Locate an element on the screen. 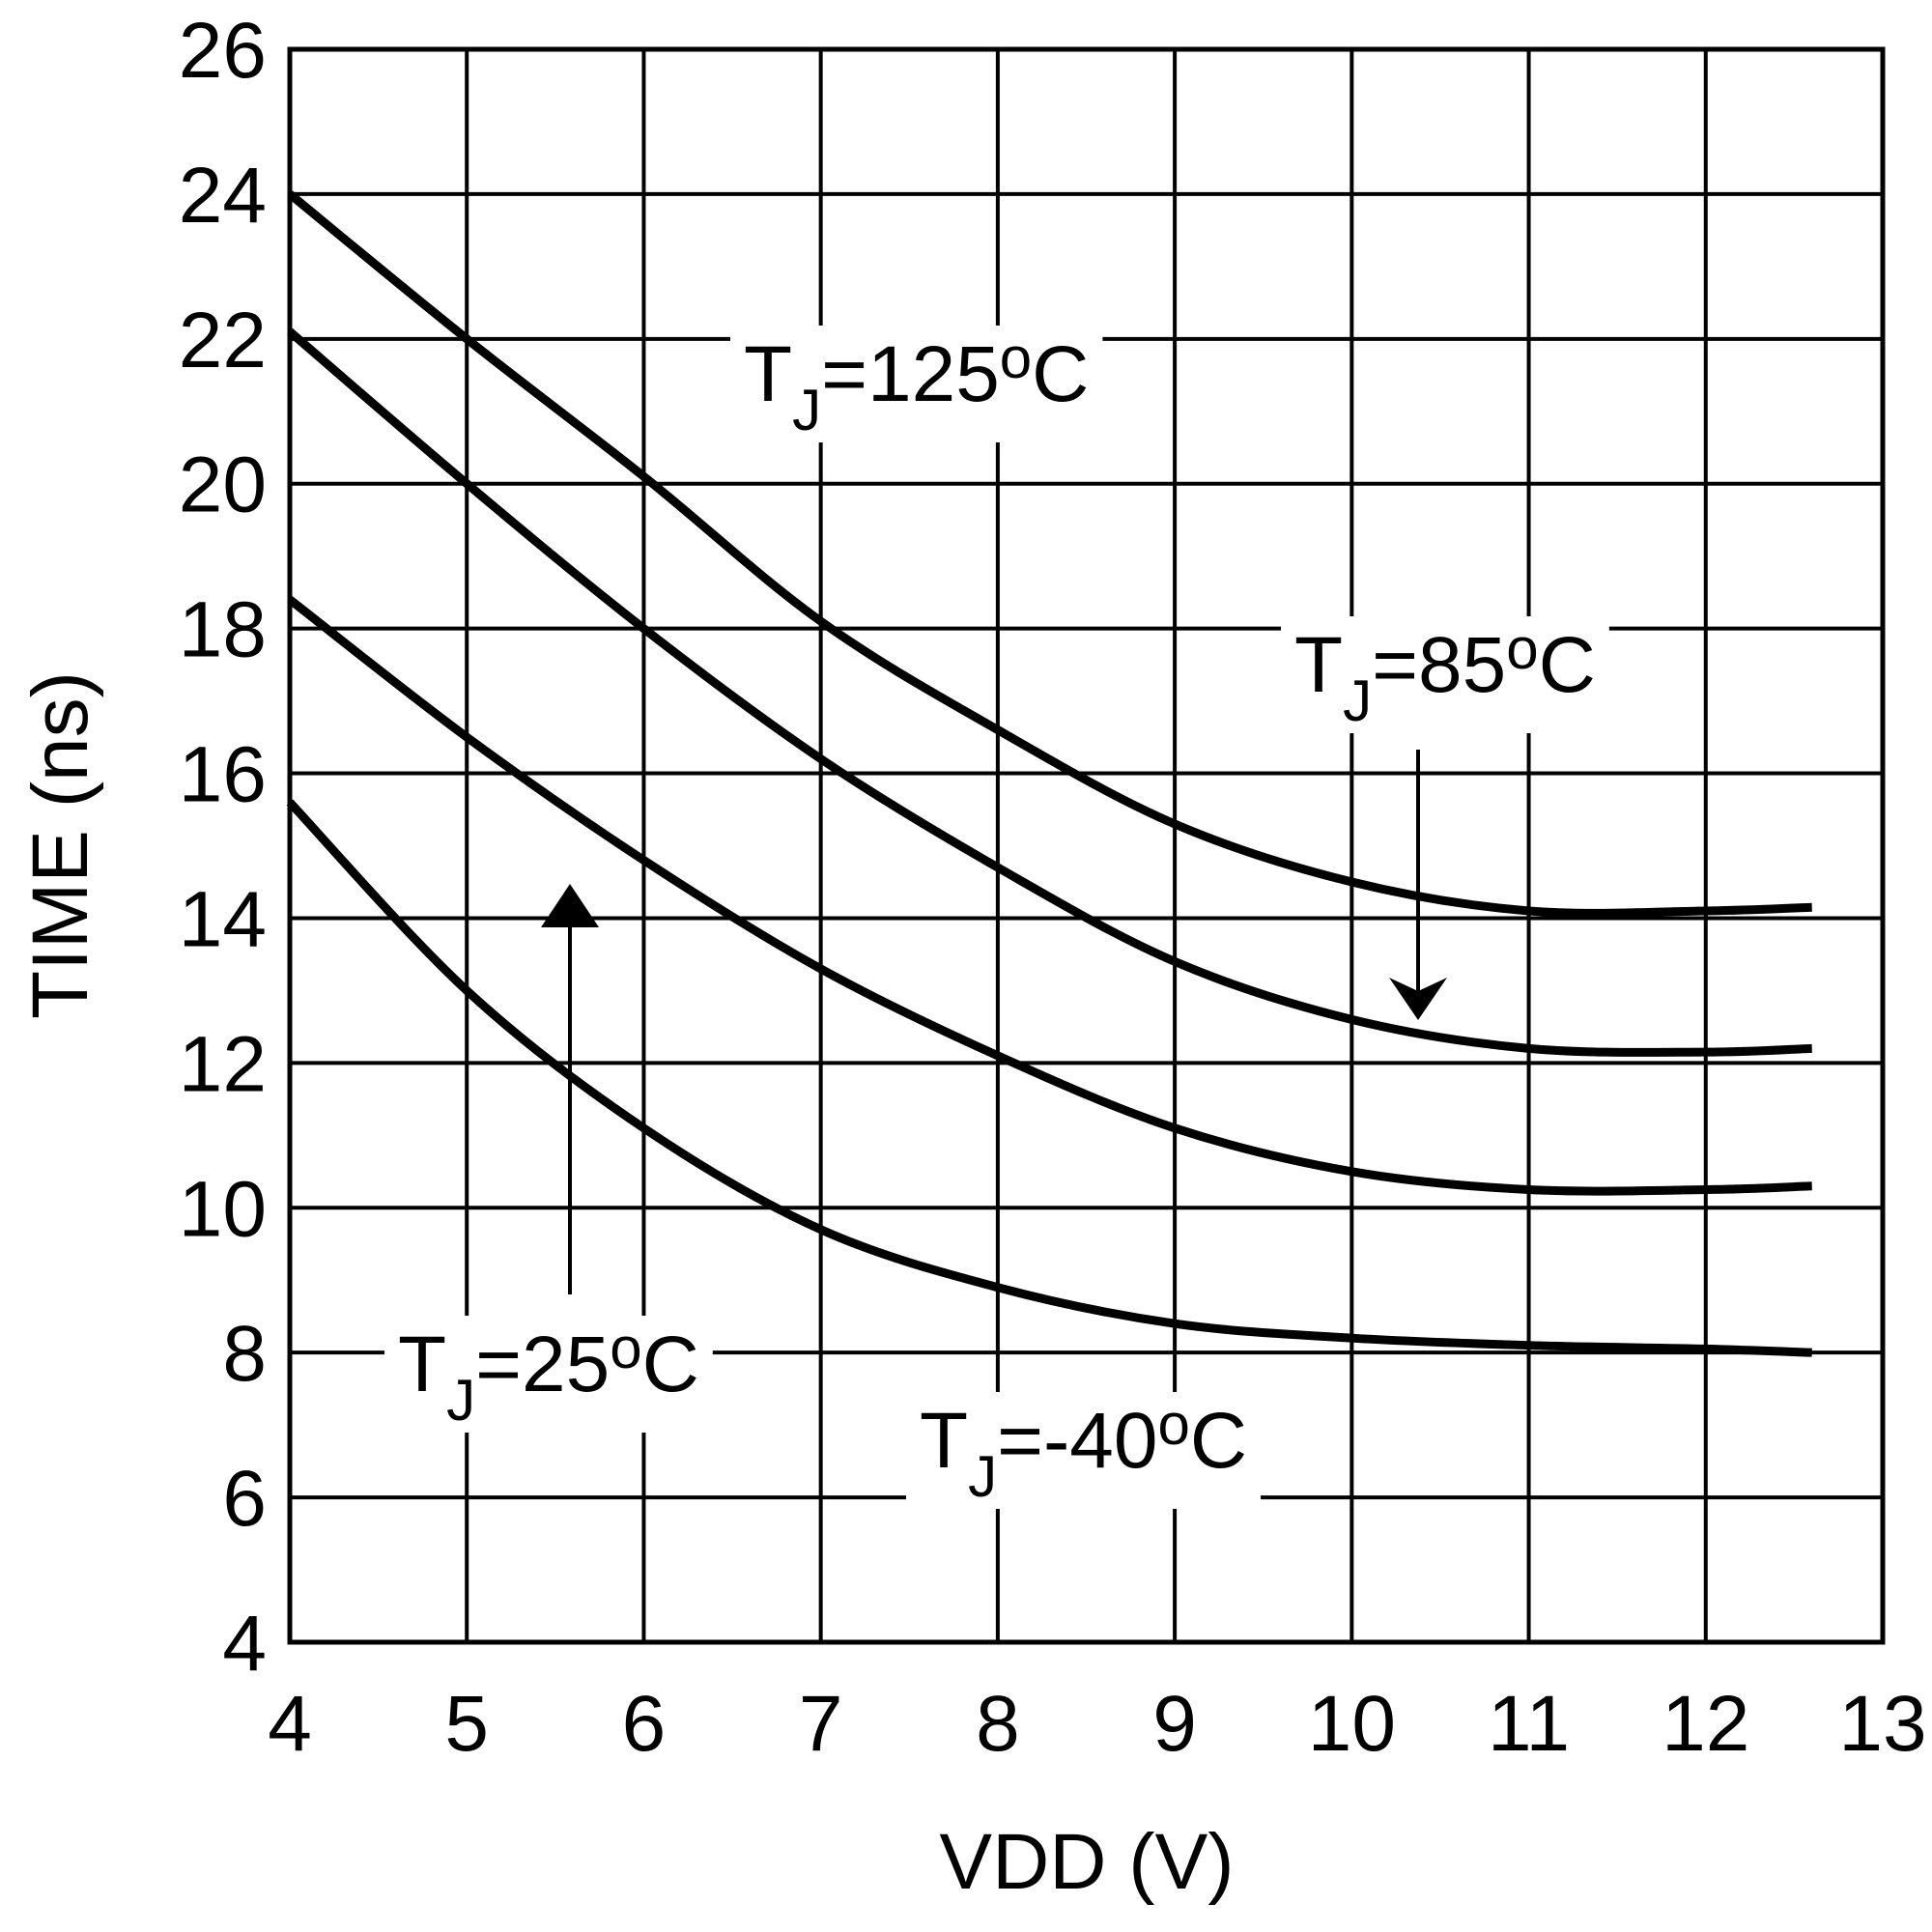 This screenshot has height=1932, width=1932. x-tick-label: 13 is located at coordinates (1882, 1724).